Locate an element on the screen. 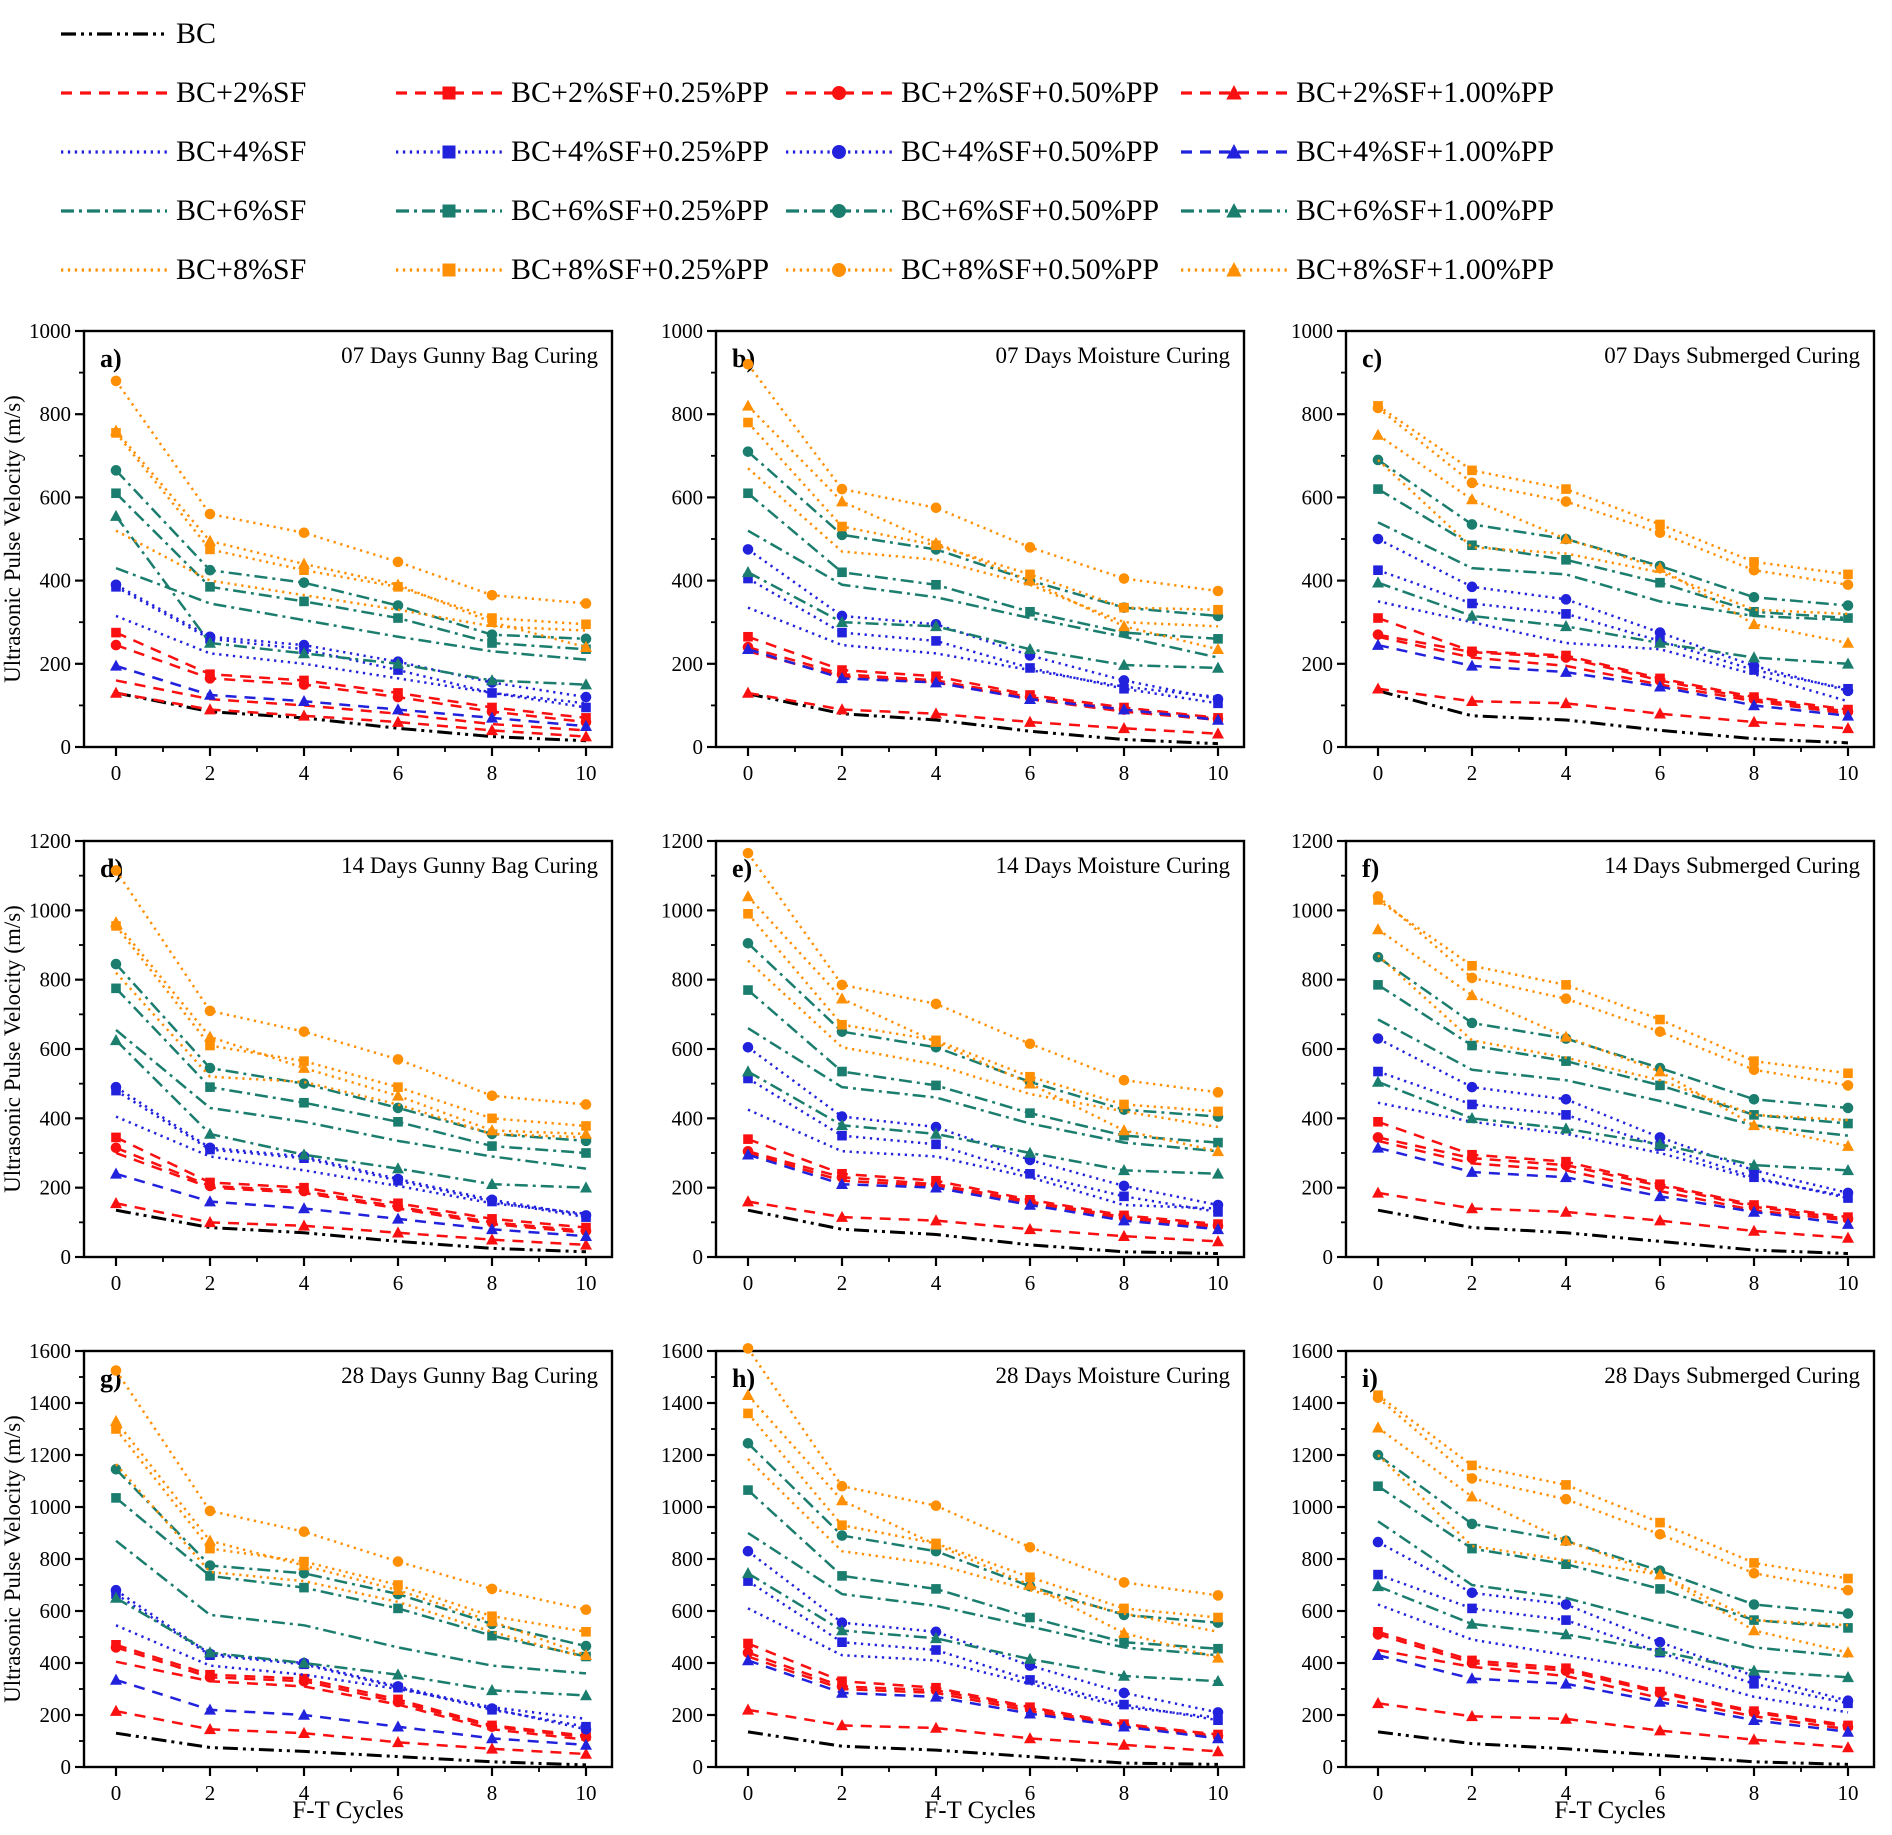 Image resolution: width=1892 pixels, height=1835 pixels. y-tick-label: 400 is located at coordinates (56, 1663).